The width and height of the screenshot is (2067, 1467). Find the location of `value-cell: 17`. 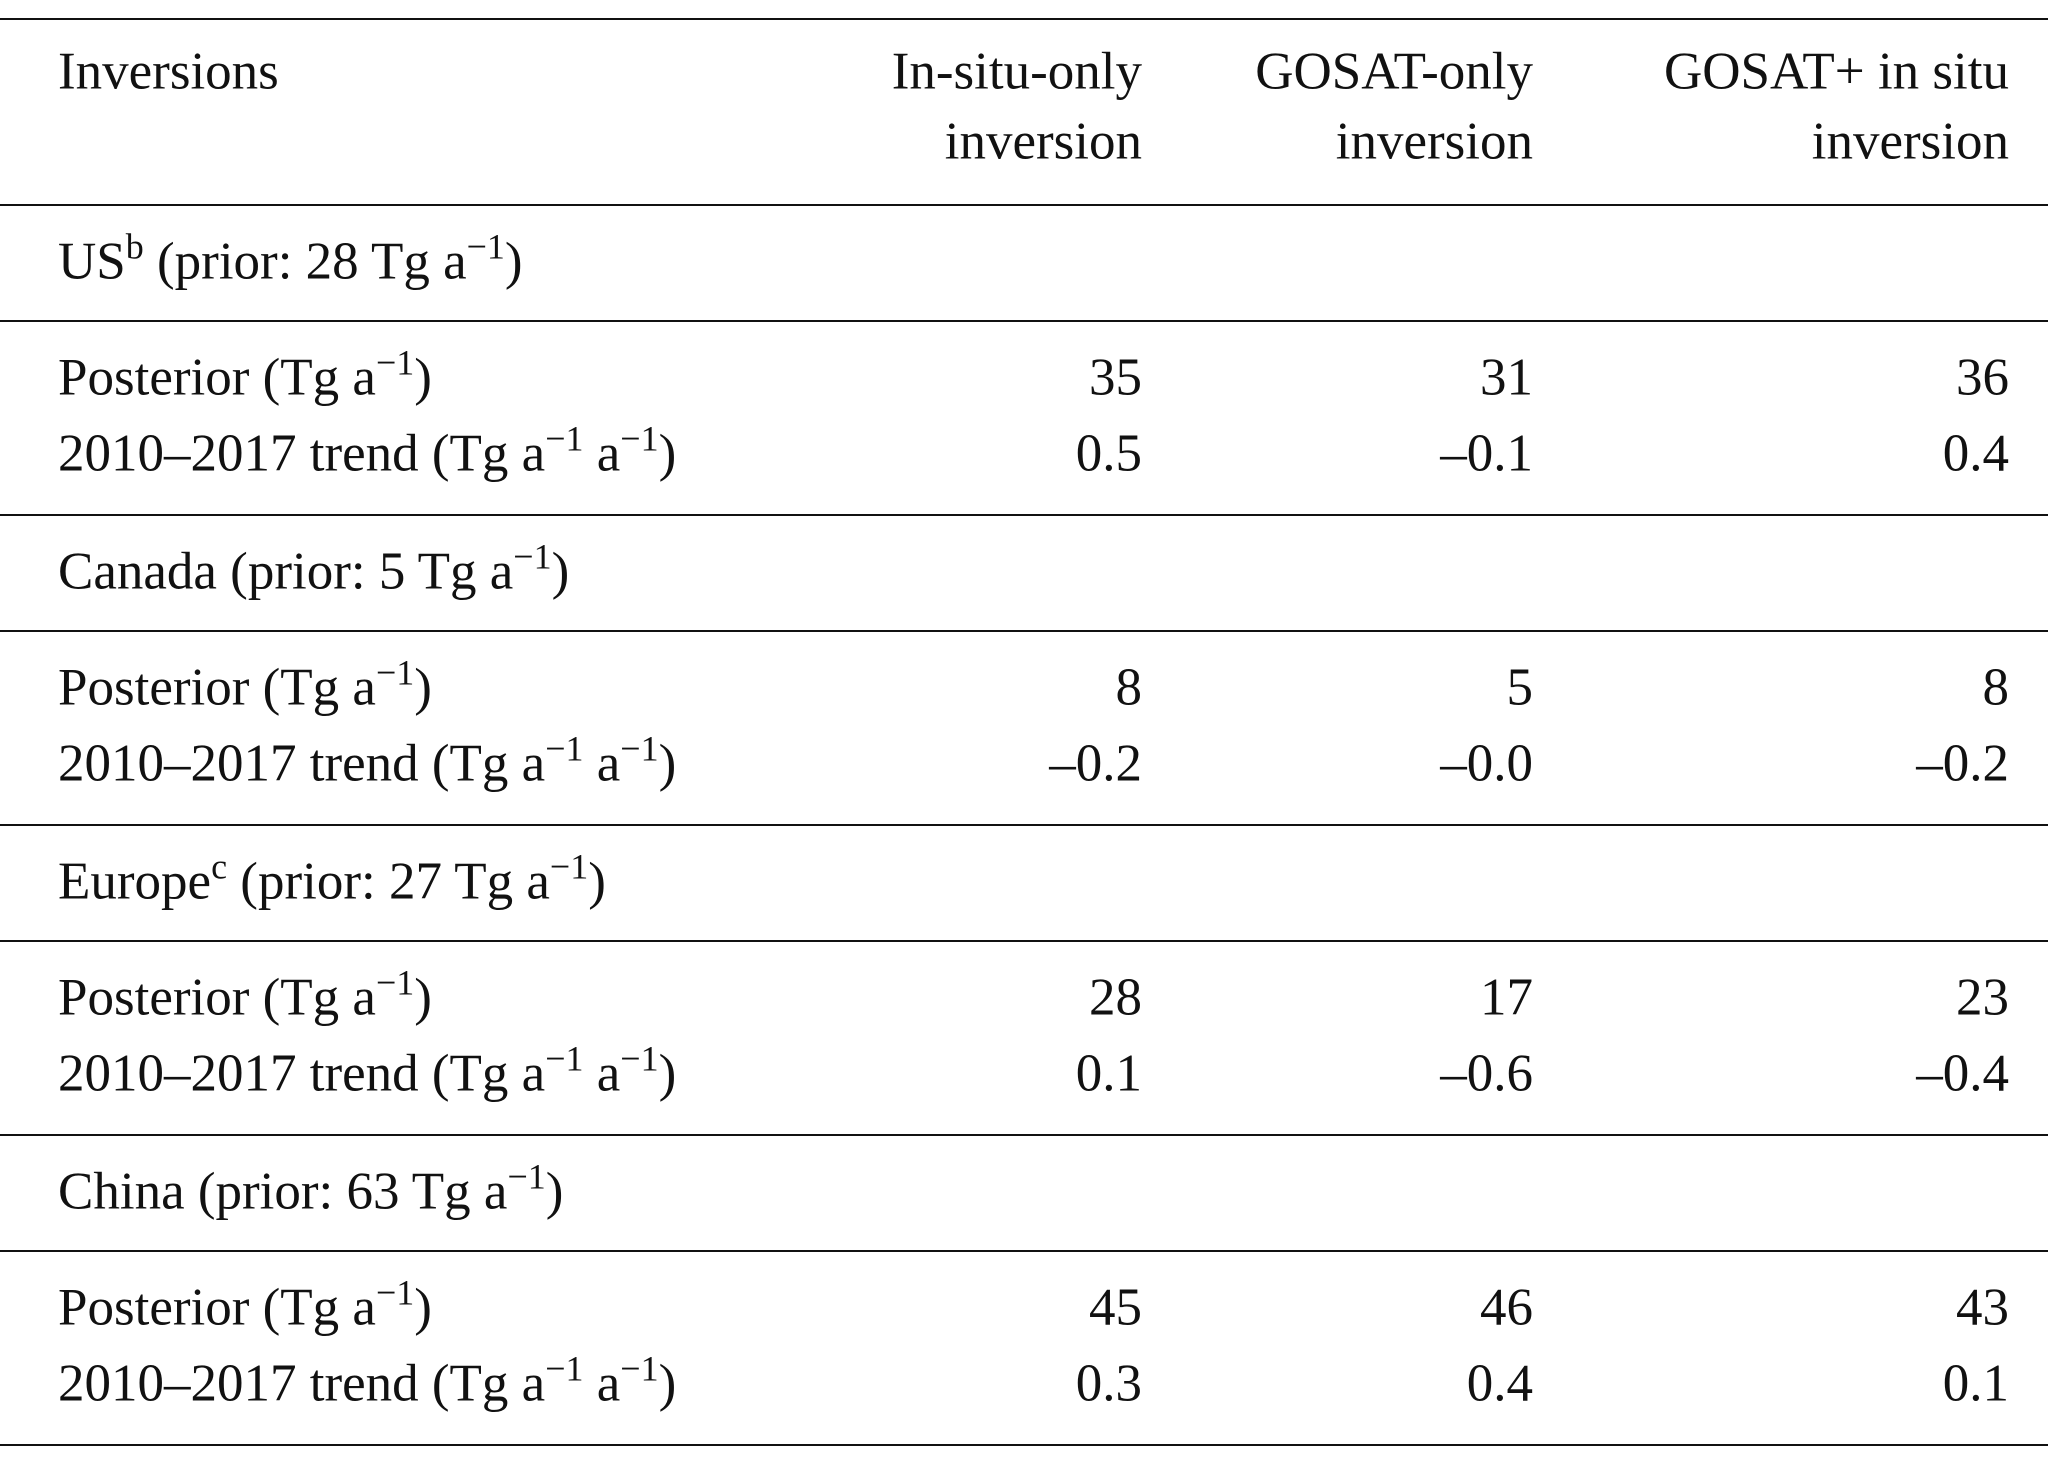

value-cell: 17 is located at coordinates (1506, 997).